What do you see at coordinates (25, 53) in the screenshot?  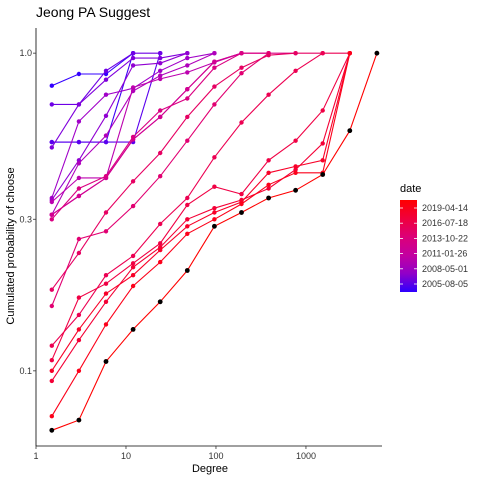 I see `y-tick-label: 1.0` at bounding box center [25, 53].